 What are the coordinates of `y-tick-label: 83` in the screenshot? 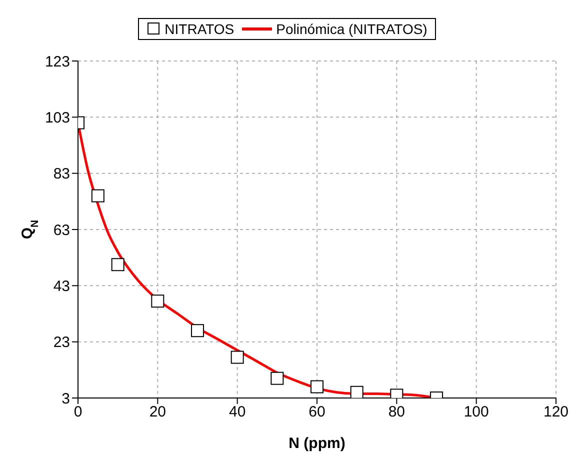 It's located at (61, 174).